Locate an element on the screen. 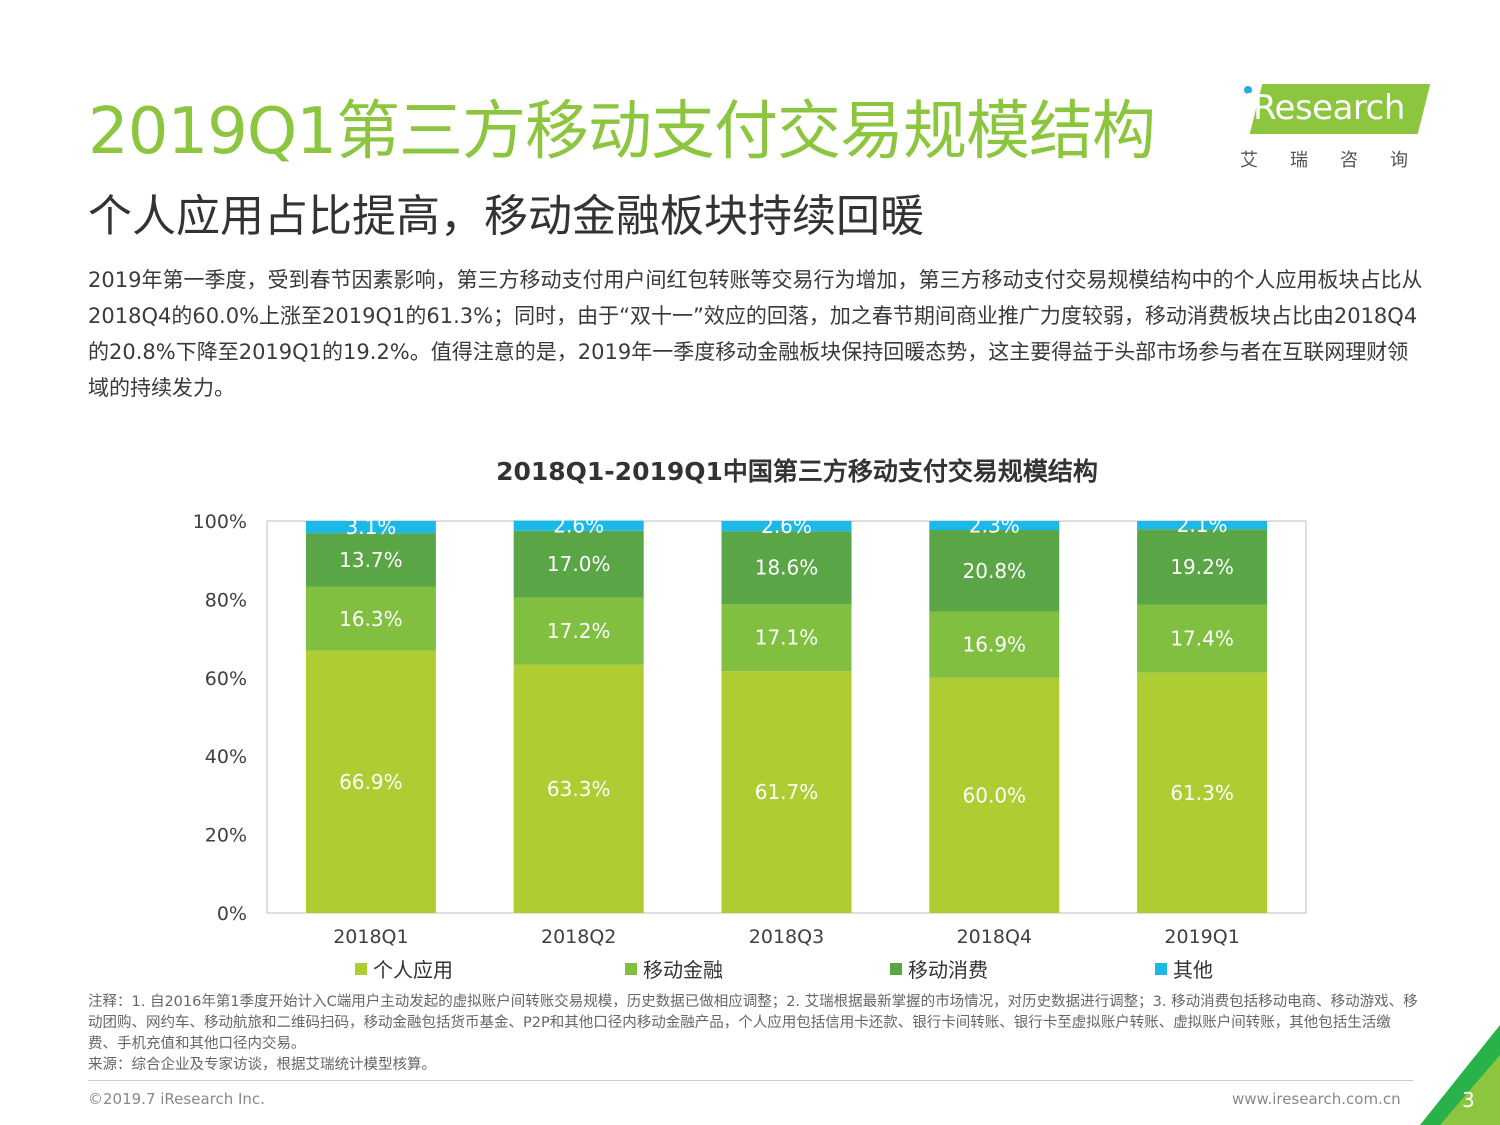  page-title: 2019Q1第三方移动支付交易规模结构 is located at coordinates (622, 132).